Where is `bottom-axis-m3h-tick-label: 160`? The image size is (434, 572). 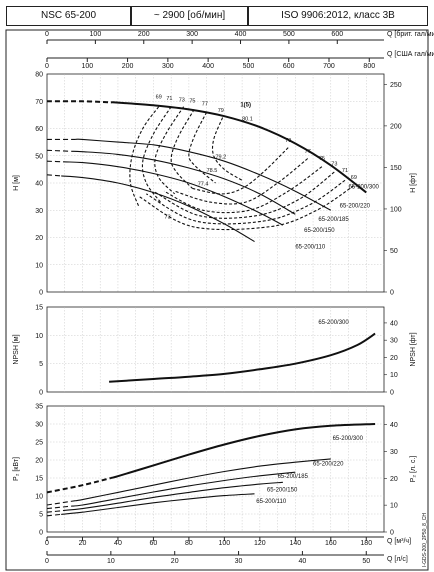 bottom-axis-m3h-tick-label: 160 is located at coordinates (331, 543).